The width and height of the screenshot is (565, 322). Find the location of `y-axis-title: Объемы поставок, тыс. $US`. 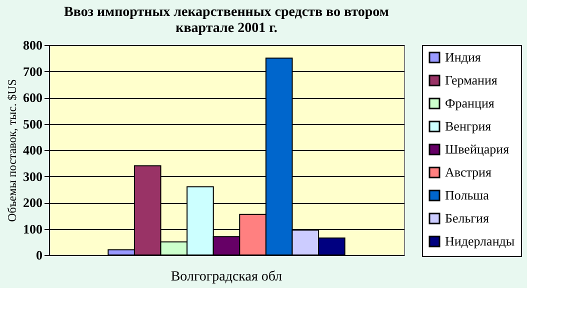

y-axis-title: Объемы поставок, тыс. $US is located at coordinates (12, 150).